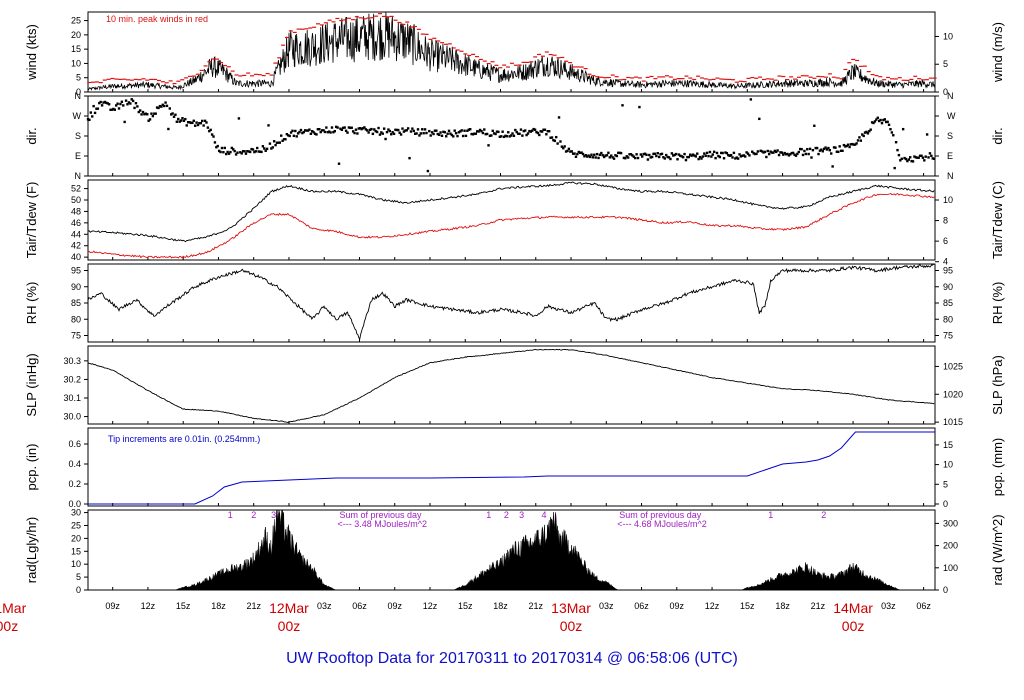 The width and height of the screenshot is (1024, 700). What do you see at coordinates (76, 319) in the screenshot?
I see `rh-ytick-label: 80` at bounding box center [76, 319].